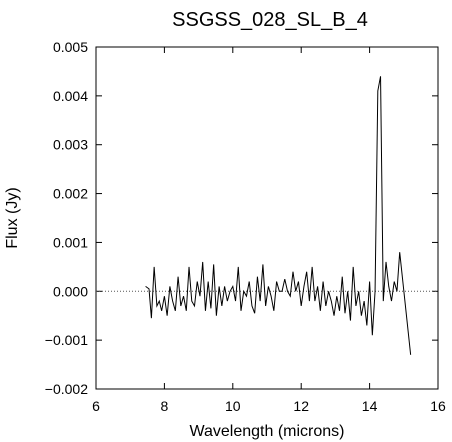  What do you see at coordinates (70, 96) in the screenshot?
I see `y-tick-label: 0.004` at bounding box center [70, 96].